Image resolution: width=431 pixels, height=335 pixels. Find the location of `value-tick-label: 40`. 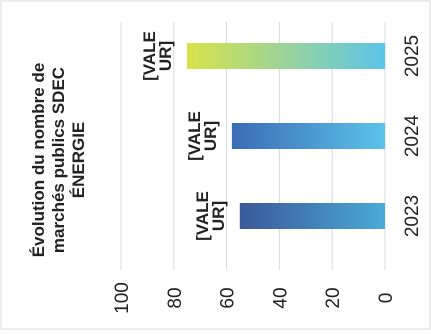

value-tick-label: 40 is located at coordinates (280, 297).